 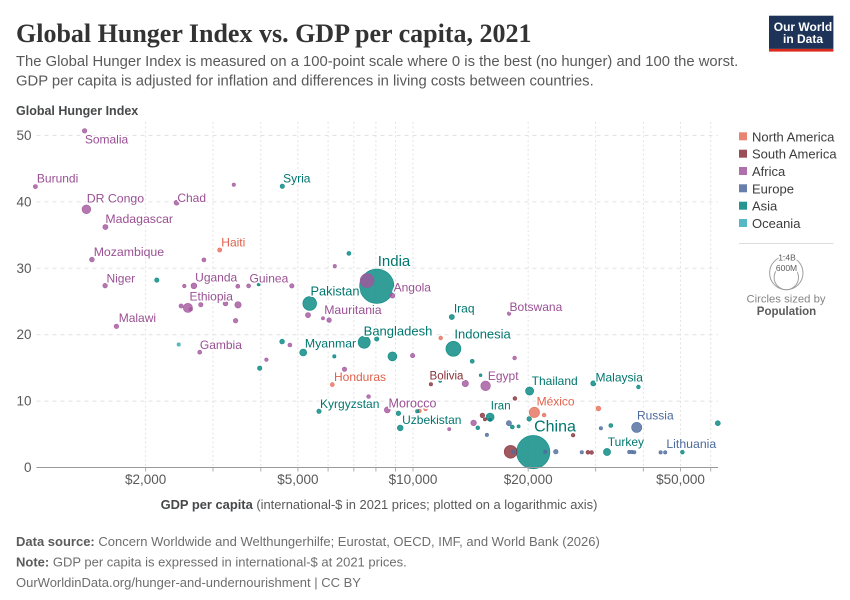 What do you see at coordinates (360, 377) in the screenshot?
I see `svg-text: Honduras` at bounding box center [360, 377].